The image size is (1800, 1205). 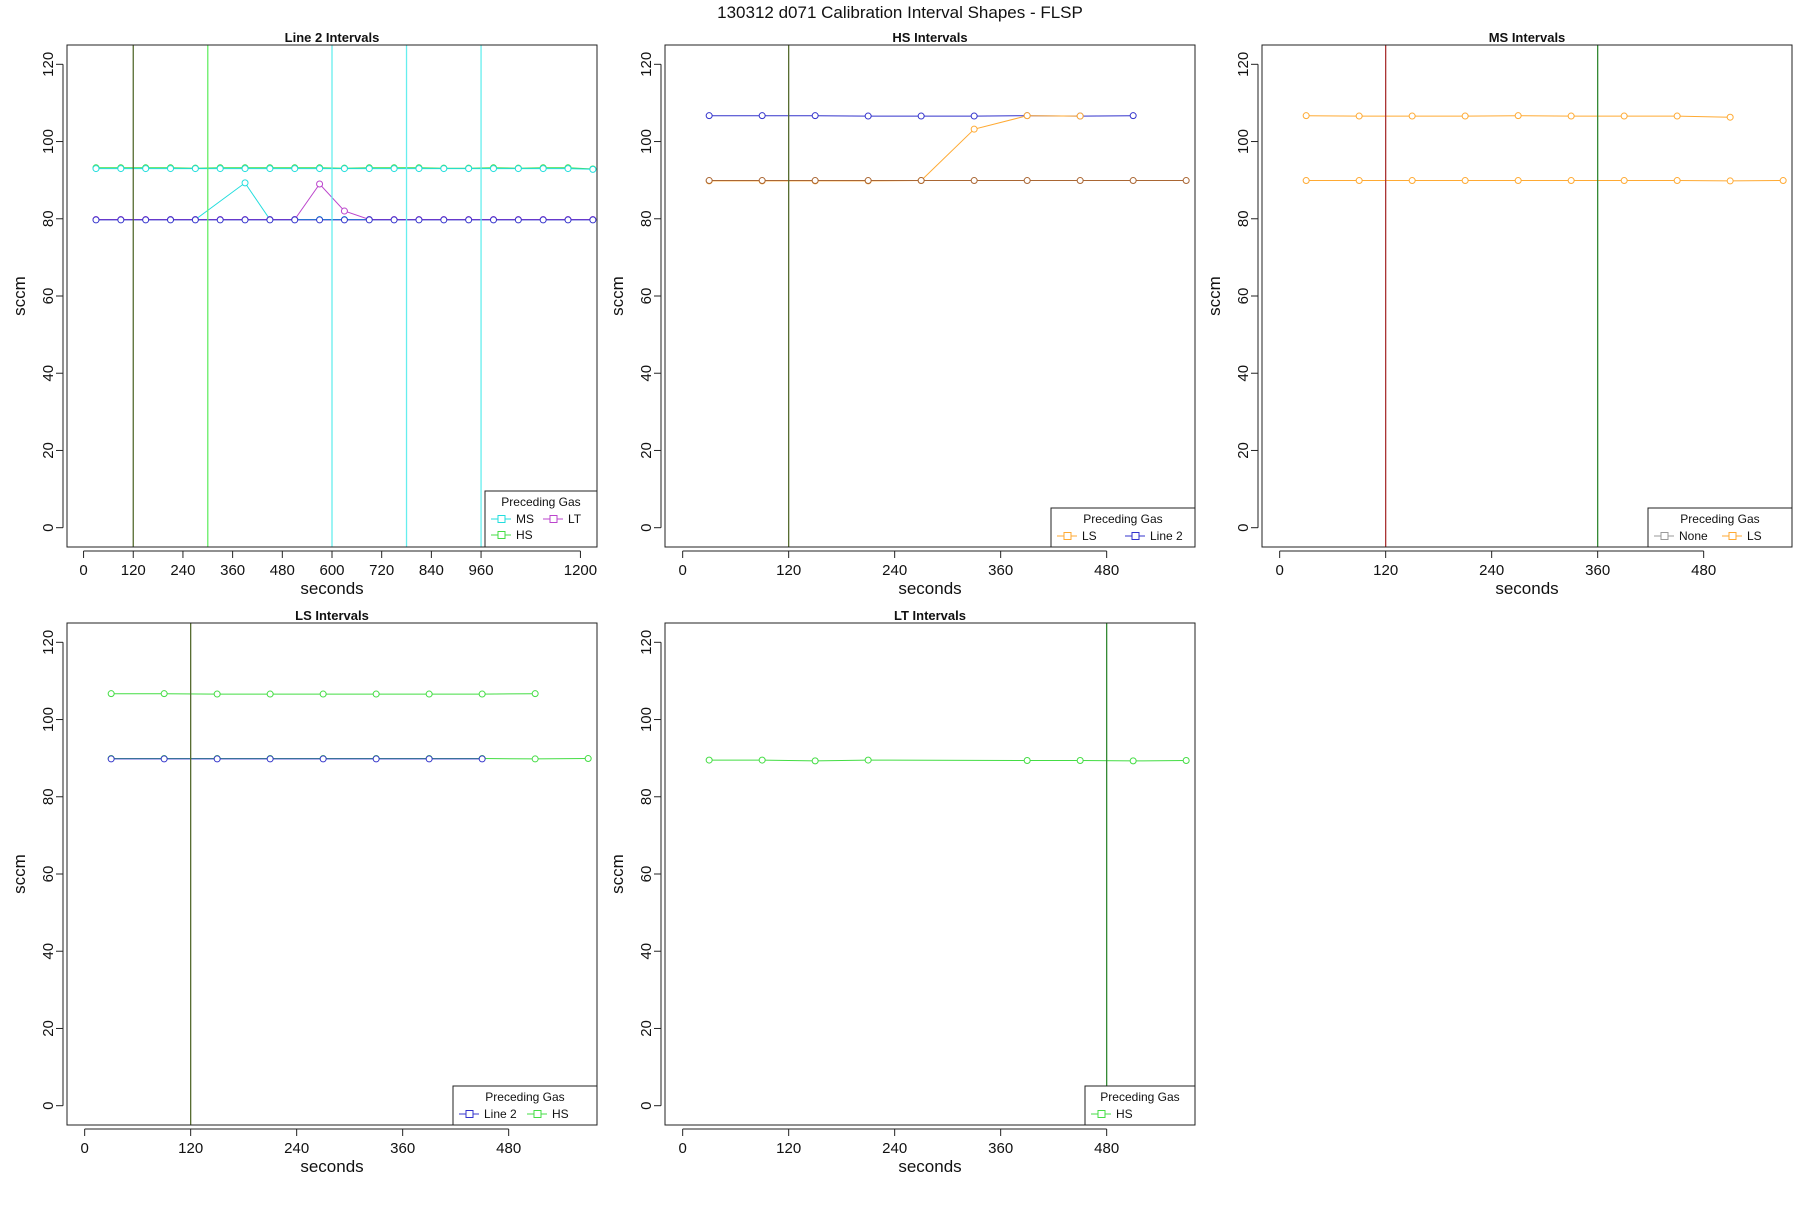 I want to click on legend-label: Line 2, so click(x=500, y=1114).